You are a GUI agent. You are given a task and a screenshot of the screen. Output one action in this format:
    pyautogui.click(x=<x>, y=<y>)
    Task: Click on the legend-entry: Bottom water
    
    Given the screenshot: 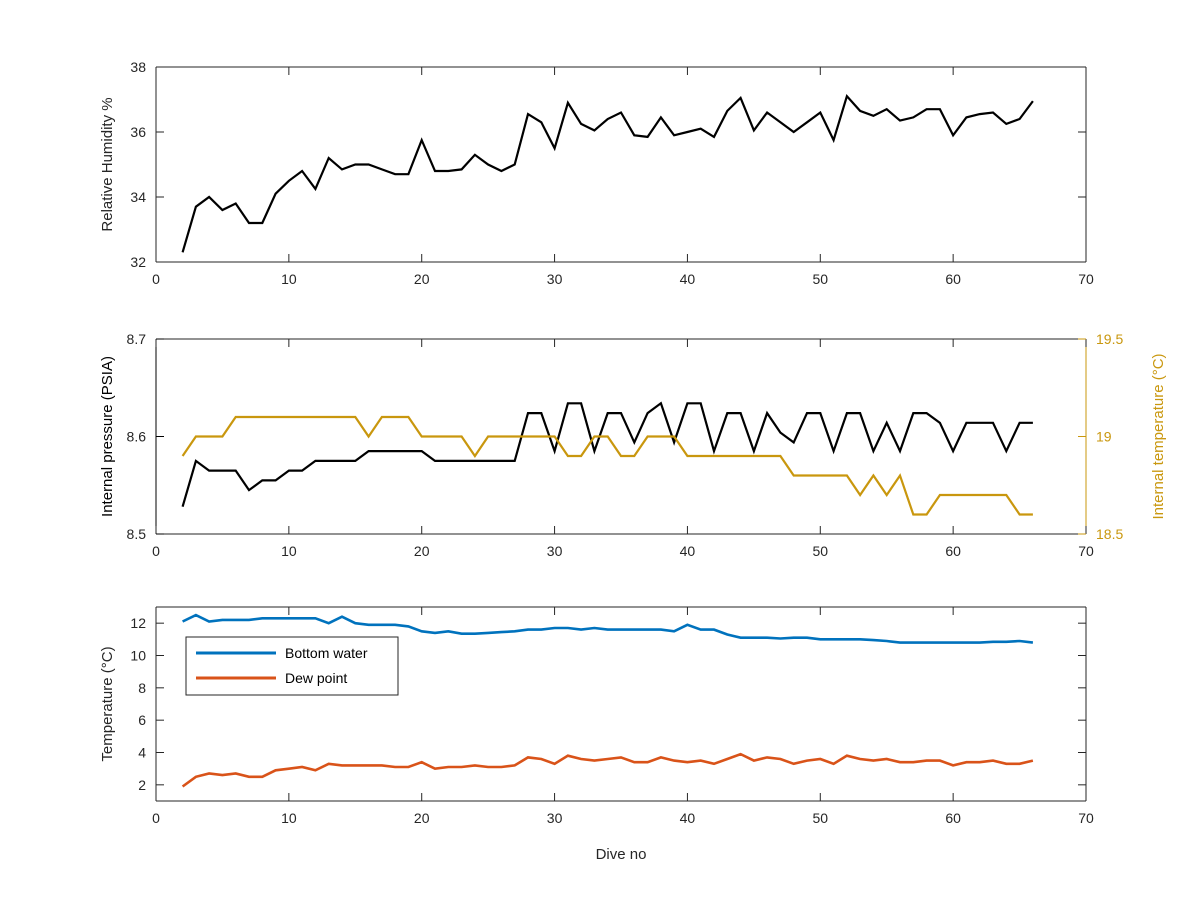 What is the action you would take?
    pyautogui.click(x=326, y=653)
    